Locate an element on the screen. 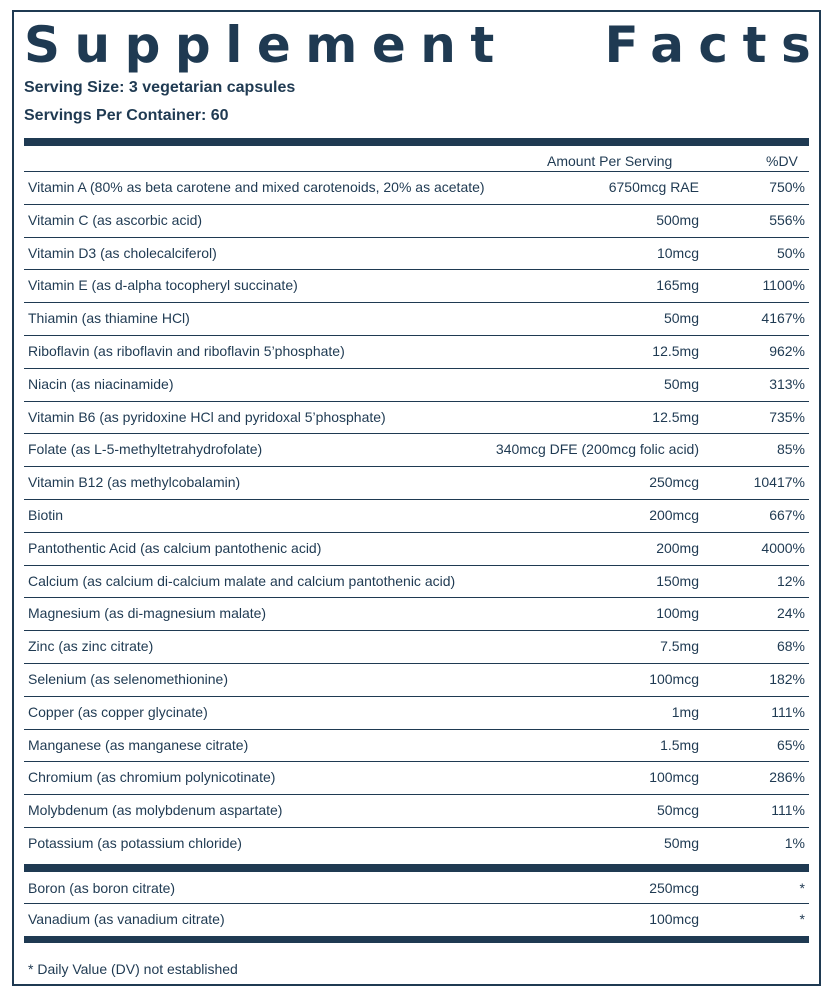 This screenshot has height=1000, width=837. nutrient-amount: 7.5mg is located at coordinates (679, 646).